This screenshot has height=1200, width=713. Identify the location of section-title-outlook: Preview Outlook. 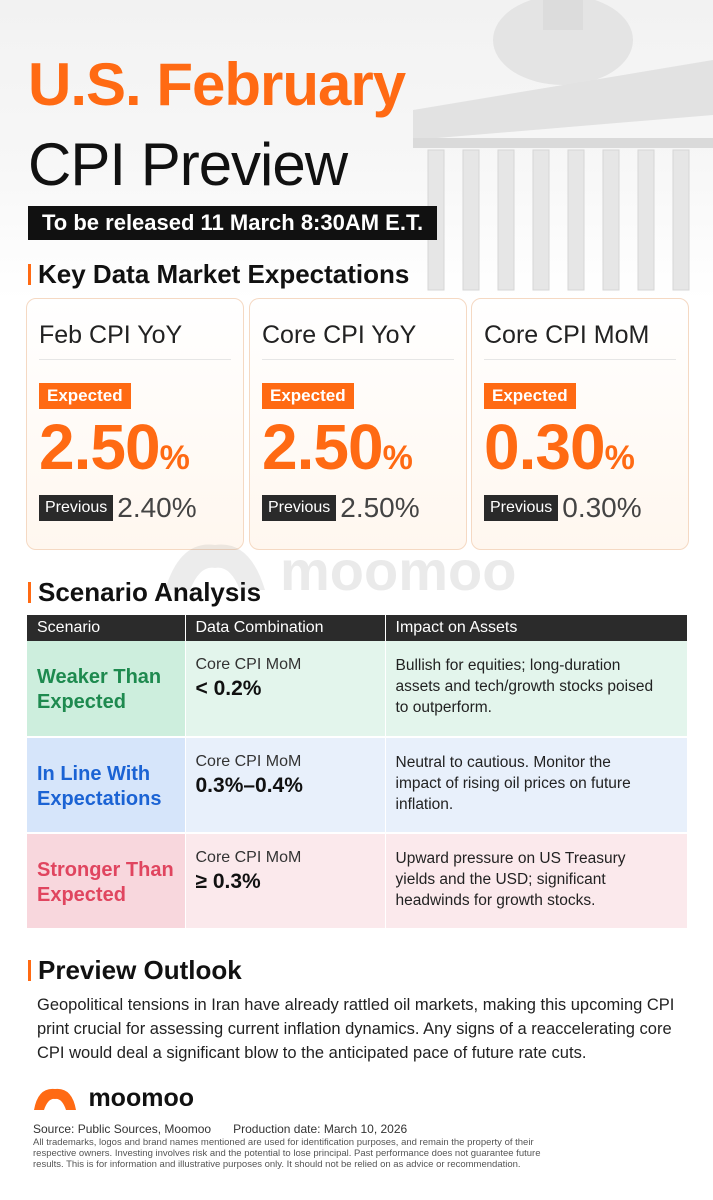
(135, 970).